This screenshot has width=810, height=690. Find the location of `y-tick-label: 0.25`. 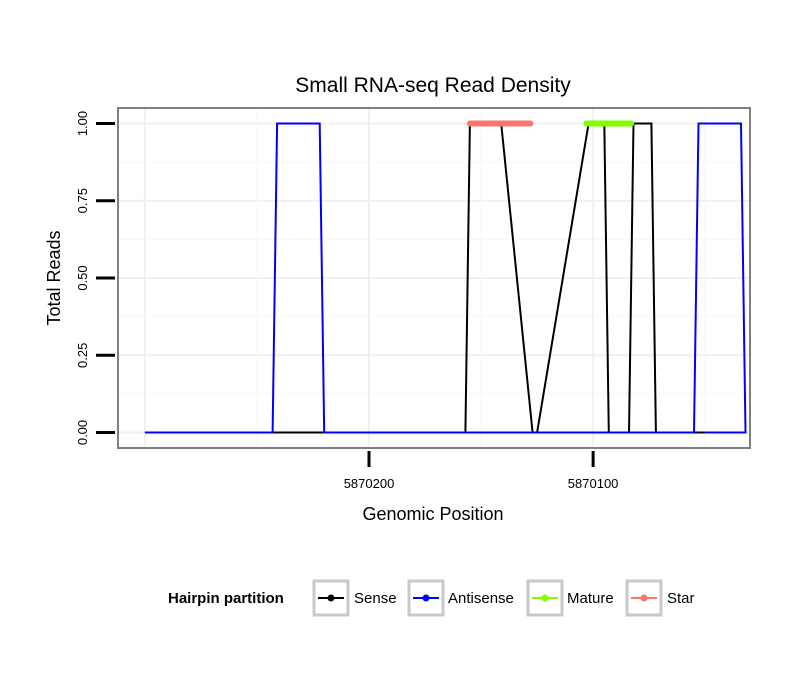

y-tick-label: 0.25 is located at coordinates (82, 355).